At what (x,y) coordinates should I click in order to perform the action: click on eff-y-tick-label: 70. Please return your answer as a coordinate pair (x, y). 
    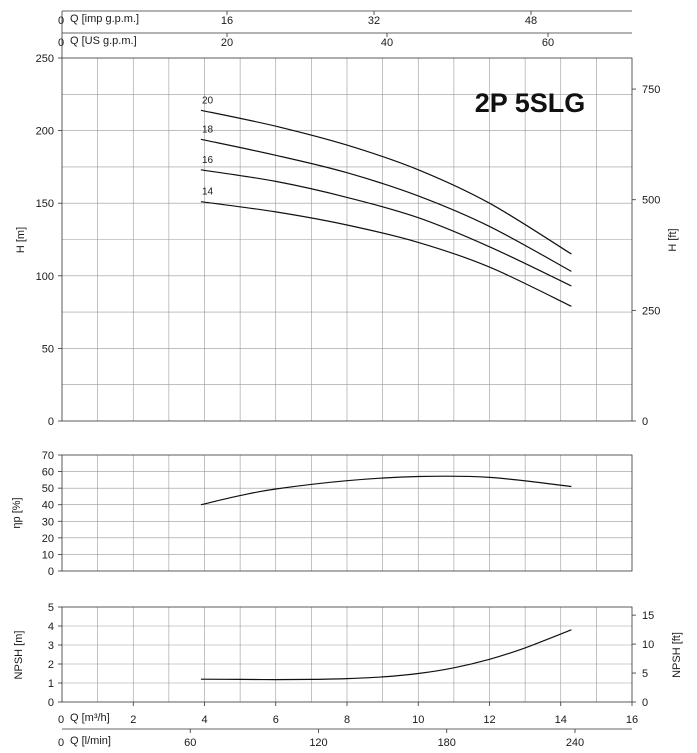
    Looking at the image, I should click on (48, 456).